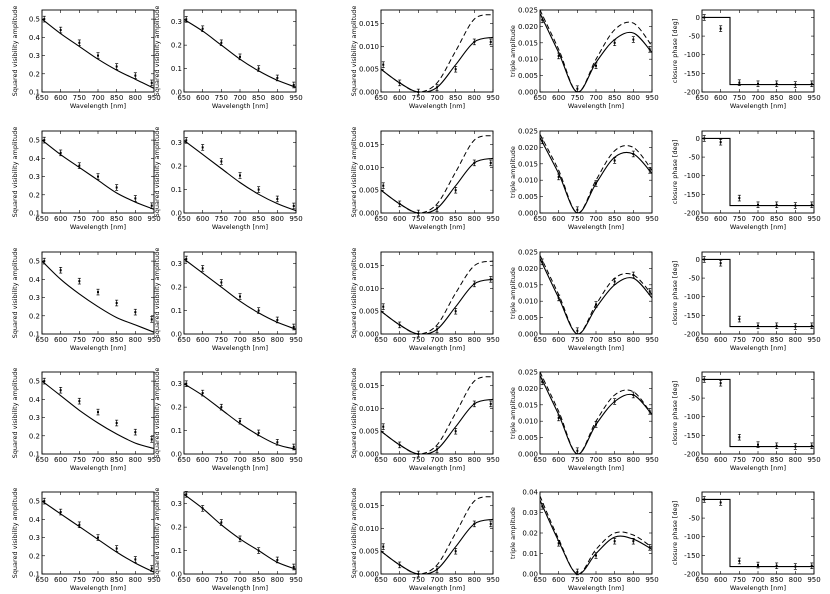  I want to click on y-tick-label: -100, so click(692, 297).